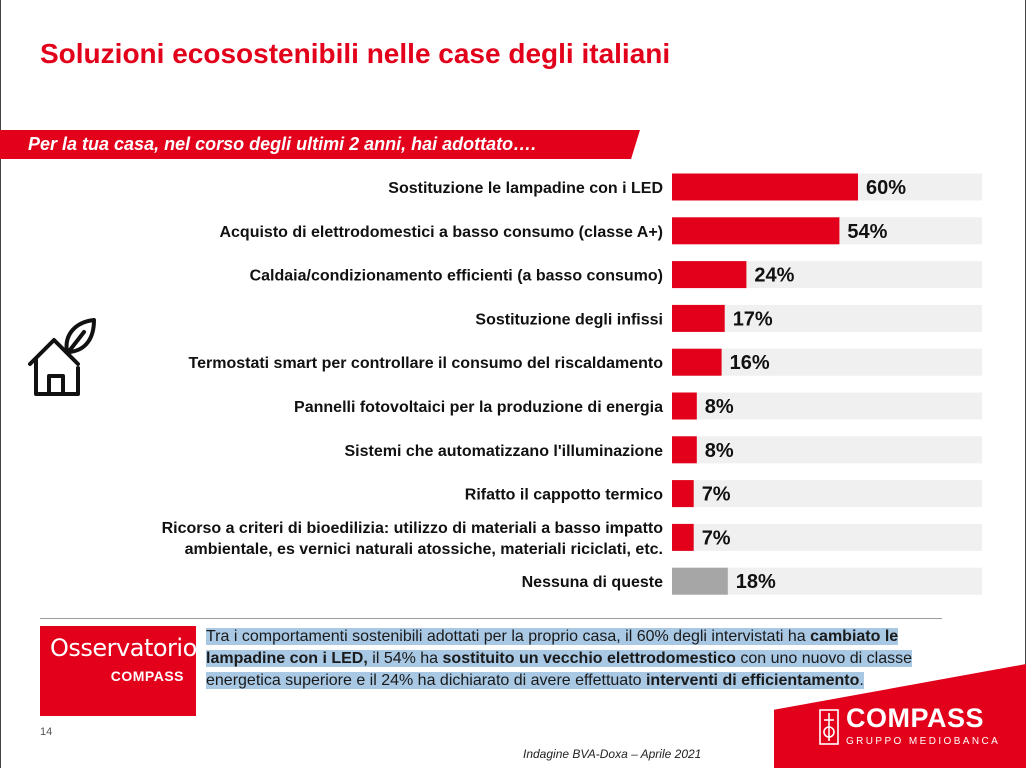  Describe the element at coordinates (147, 676) in the screenshot. I see `osservatorio-subtitle: COMPASS` at that location.